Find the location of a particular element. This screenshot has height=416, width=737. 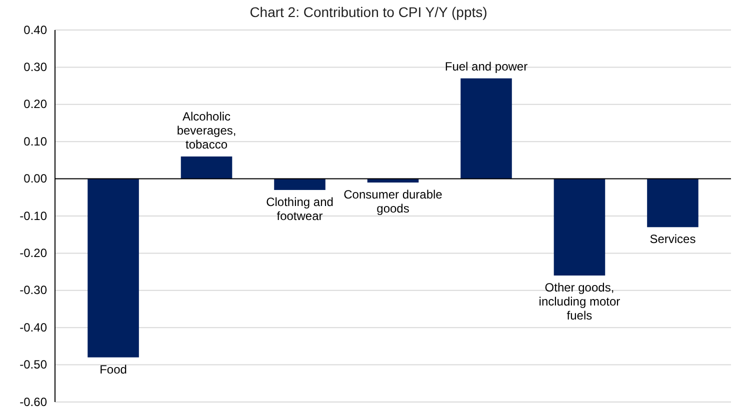

y-tick-label: 0.20 is located at coordinates (36, 104).